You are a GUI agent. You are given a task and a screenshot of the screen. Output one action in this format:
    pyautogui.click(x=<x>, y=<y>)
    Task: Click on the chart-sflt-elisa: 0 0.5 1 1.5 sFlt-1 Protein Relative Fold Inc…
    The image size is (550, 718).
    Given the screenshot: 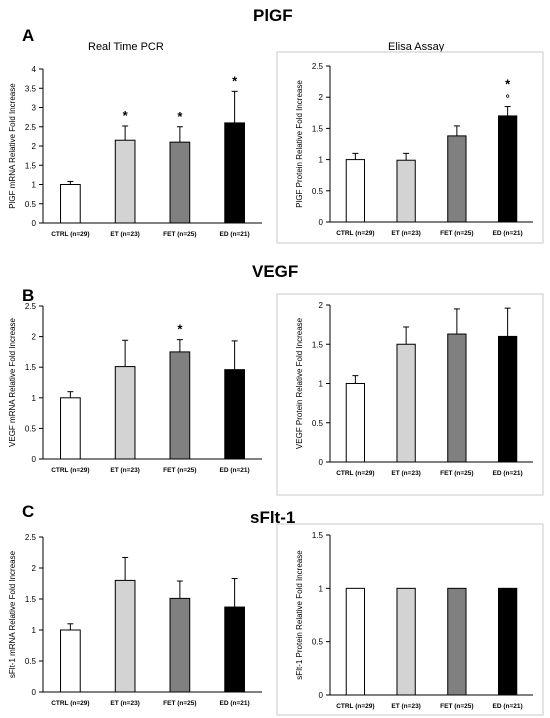 What is the action you would take?
    pyautogui.click(x=410, y=619)
    